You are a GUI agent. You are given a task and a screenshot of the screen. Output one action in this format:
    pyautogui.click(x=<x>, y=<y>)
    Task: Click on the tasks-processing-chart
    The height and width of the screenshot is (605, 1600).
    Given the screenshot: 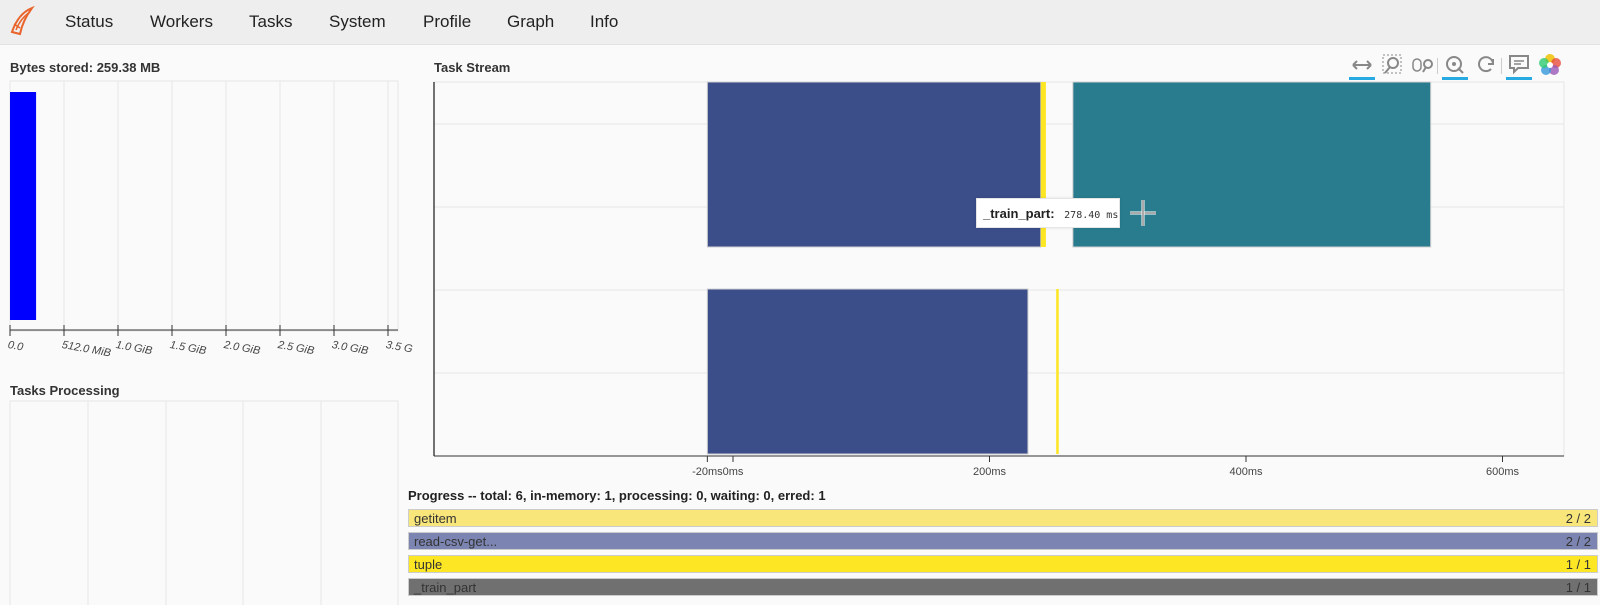 What is the action you would take?
    pyautogui.click(x=202, y=502)
    